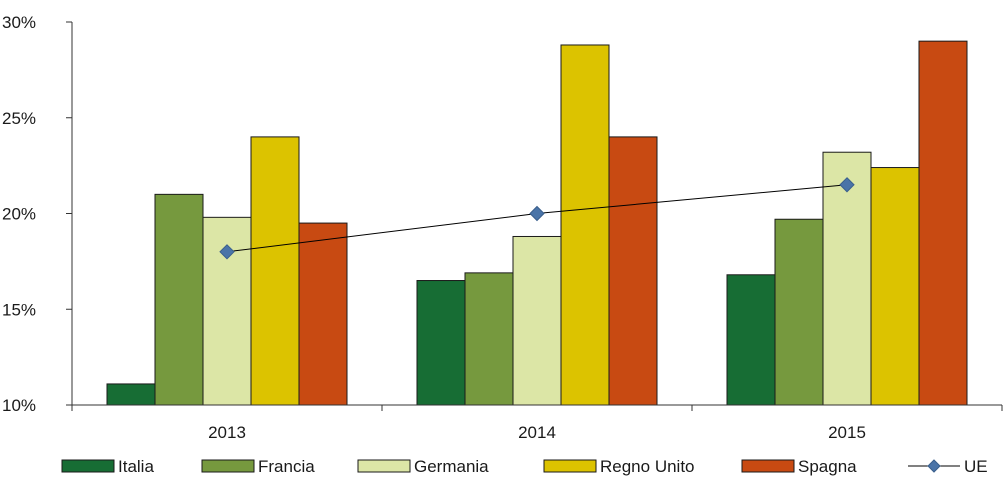 The height and width of the screenshot is (477, 1004). What do you see at coordinates (799, 312) in the screenshot?
I see `bar-francia-2015` at bounding box center [799, 312].